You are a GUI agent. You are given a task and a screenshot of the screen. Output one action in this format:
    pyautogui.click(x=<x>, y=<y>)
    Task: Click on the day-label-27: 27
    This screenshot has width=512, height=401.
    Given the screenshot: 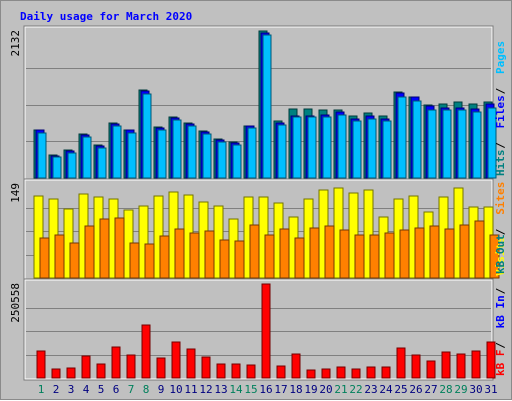 What is the action you would take?
    pyautogui.click(x=430, y=389)
    